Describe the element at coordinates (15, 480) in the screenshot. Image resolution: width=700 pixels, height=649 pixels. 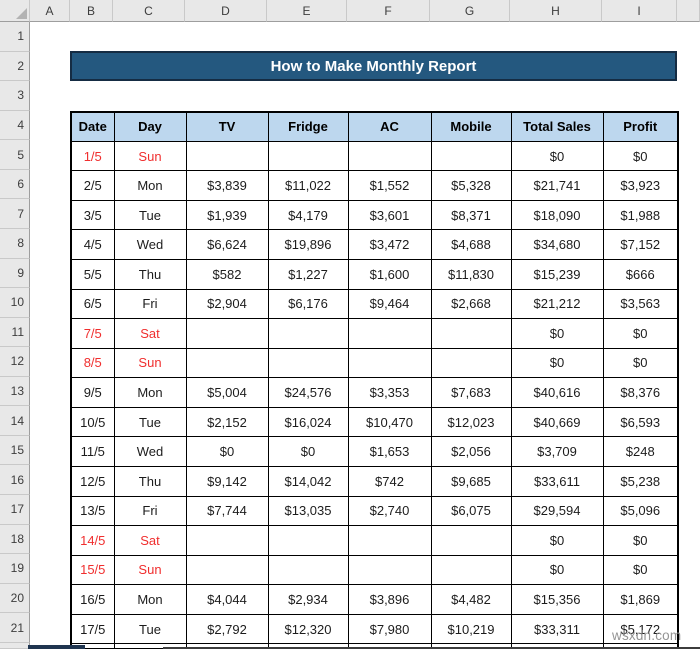
I see `row-header-16: 16` at that location.